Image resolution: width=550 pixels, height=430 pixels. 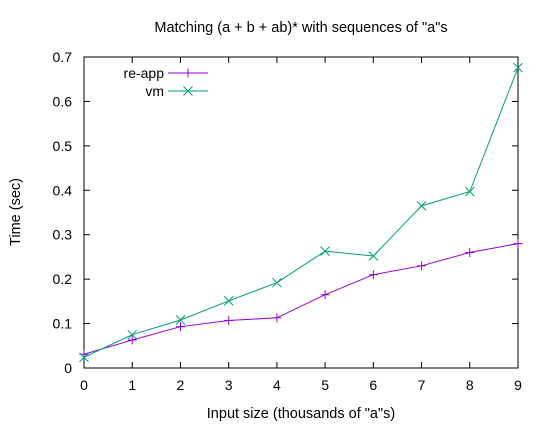 What do you see at coordinates (422, 385) in the screenshot?
I see `x-tick-label: 7` at bounding box center [422, 385].